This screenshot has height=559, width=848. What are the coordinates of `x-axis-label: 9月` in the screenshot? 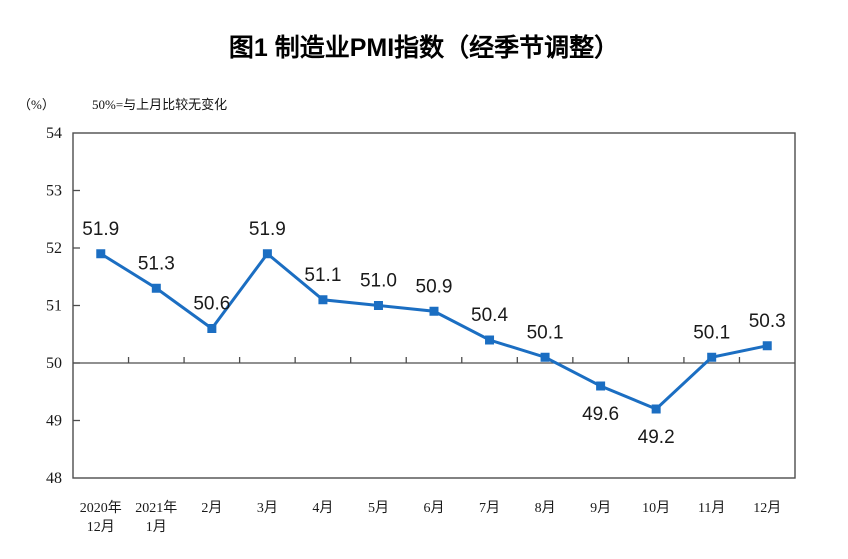 It's located at (600, 508).